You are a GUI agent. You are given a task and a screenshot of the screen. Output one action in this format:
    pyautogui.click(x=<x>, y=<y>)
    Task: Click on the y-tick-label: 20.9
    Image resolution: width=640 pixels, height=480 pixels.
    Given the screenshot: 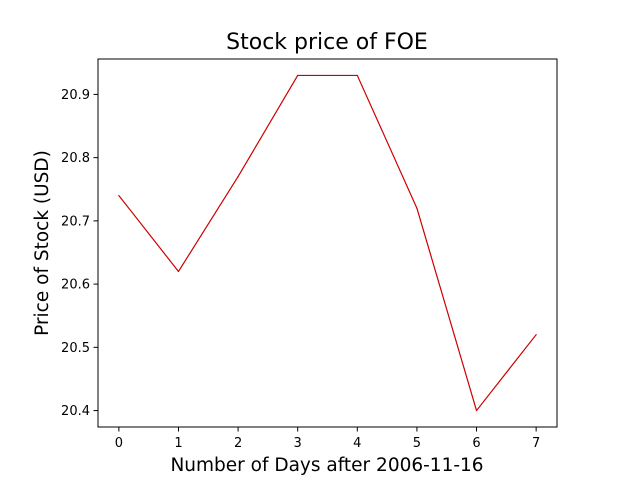 What is the action you would take?
    pyautogui.click(x=75, y=95)
    